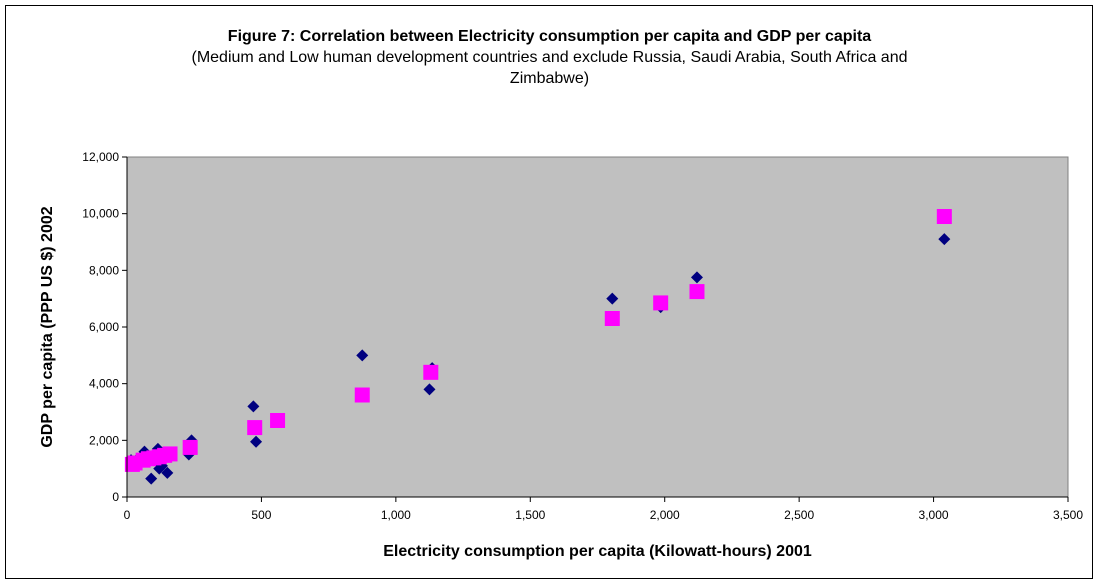 The image size is (1099, 586). I want to click on y-tick-label: 4,000, so click(104, 384).